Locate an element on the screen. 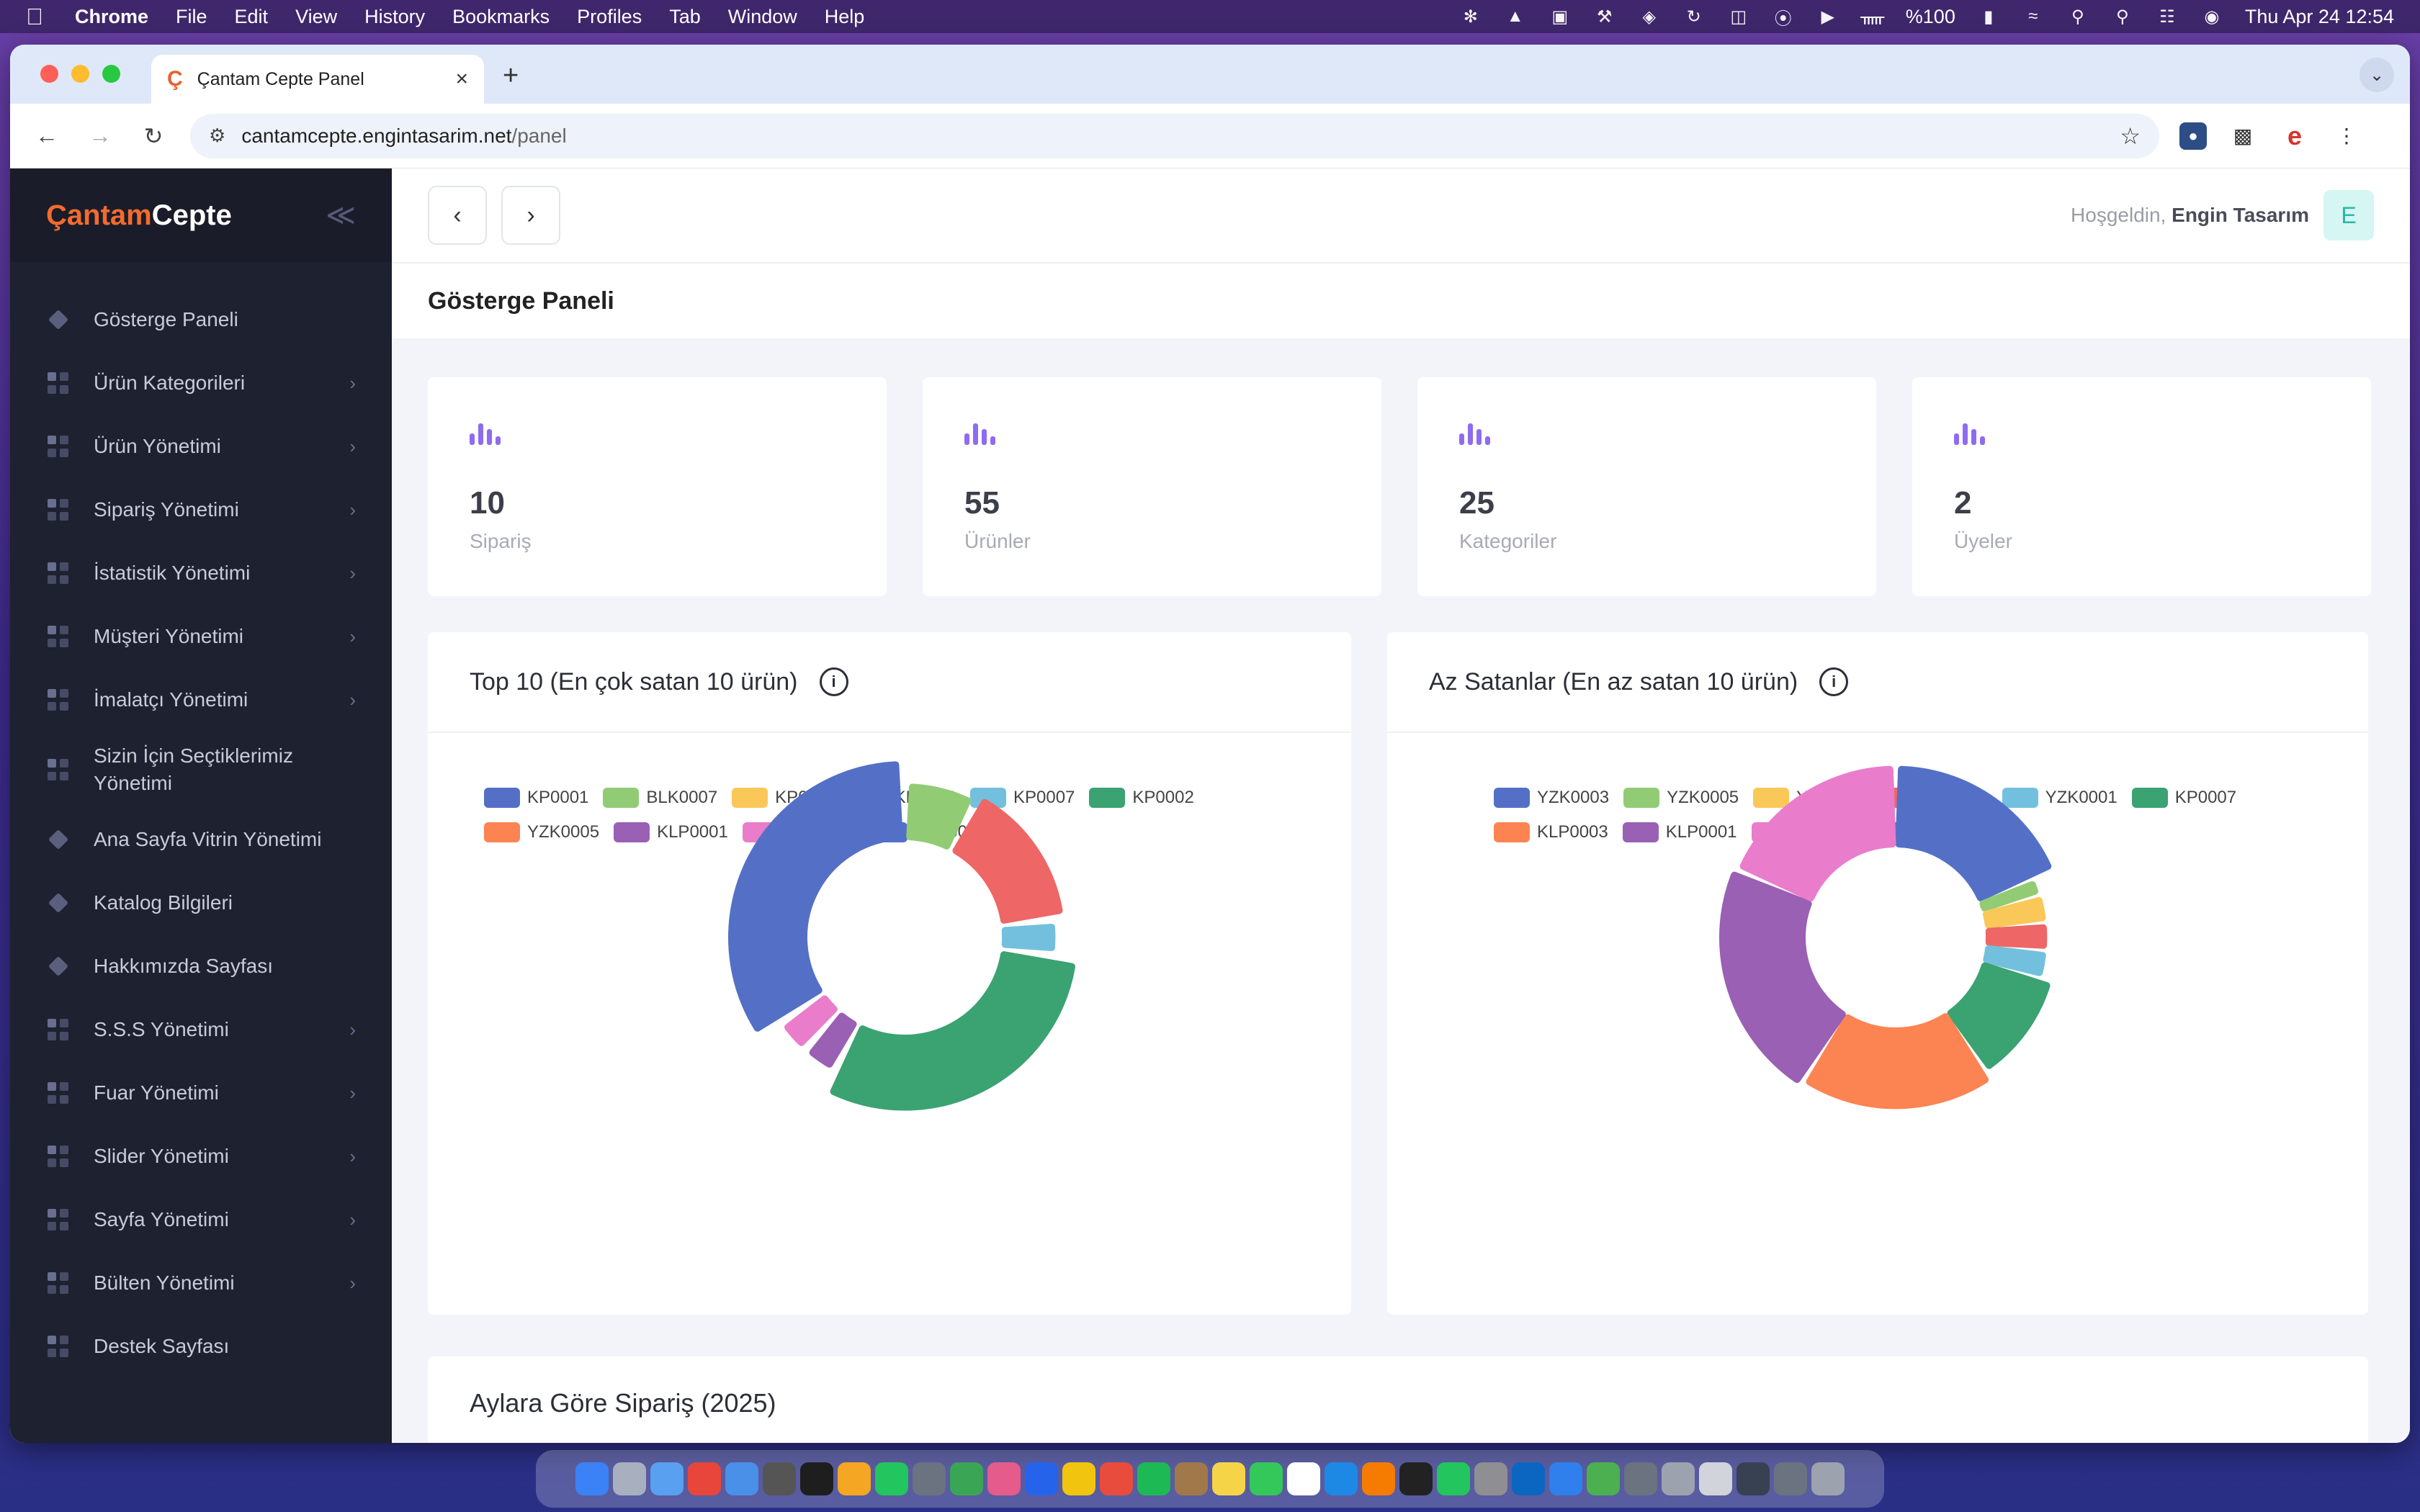 The image size is (2420, 1512). donut-segment-KP0004 is located at coordinates (2016, 936).